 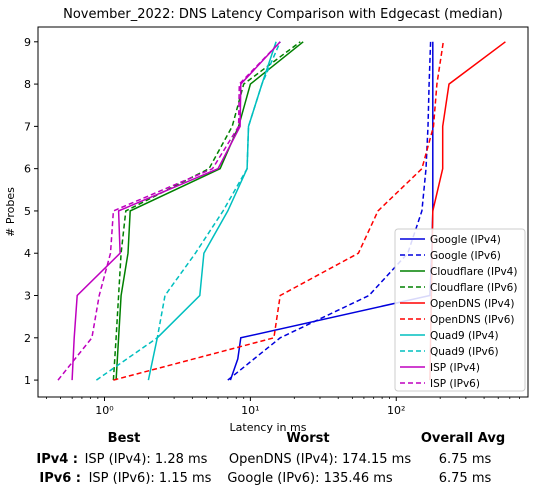 I want to click on legend-entry: OpenDNS (IPv4), so click(x=472, y=304).